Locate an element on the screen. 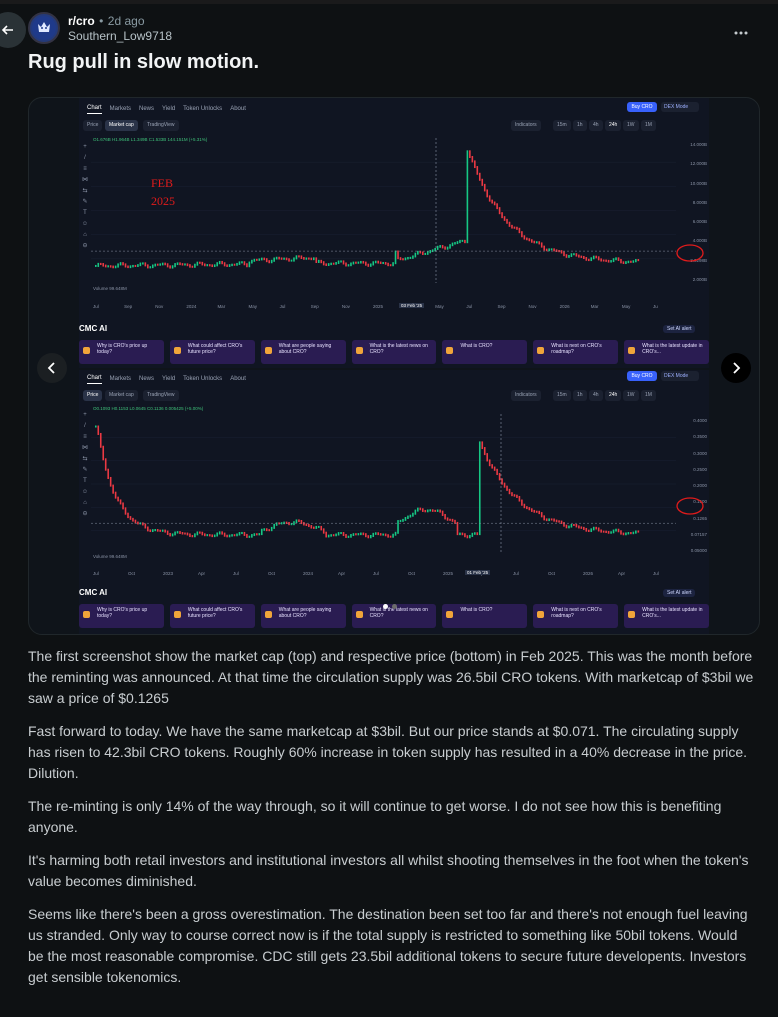 This screenshot has height=1017, width=778. indicators-label: Indicators is located at coordinates (526, 125).